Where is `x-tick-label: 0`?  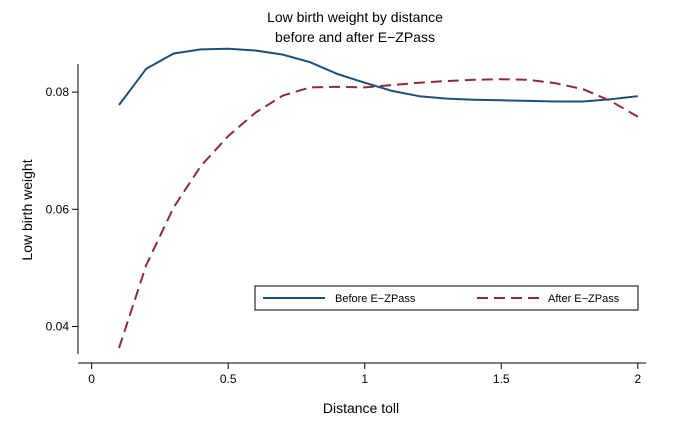 x-tick-label: 0 is located at coordinates (91, 379).